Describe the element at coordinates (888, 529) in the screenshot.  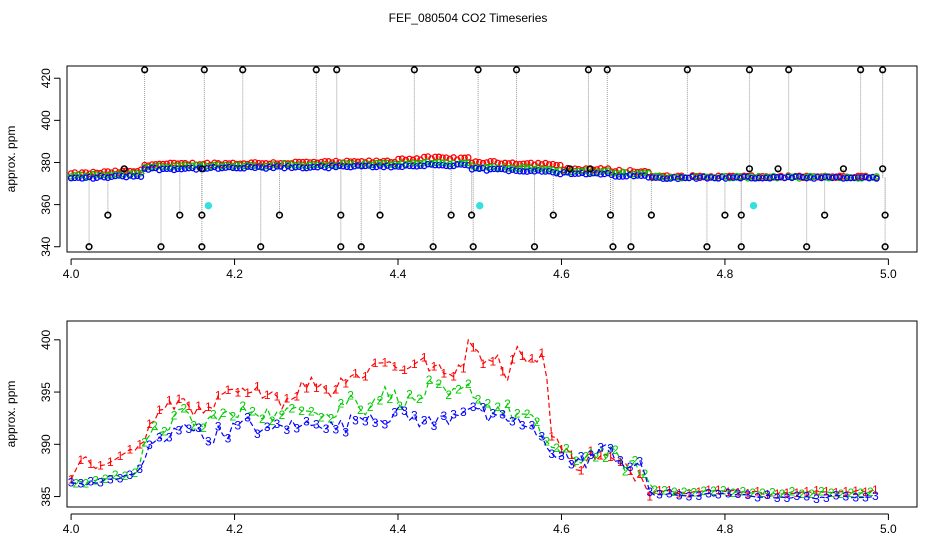
I see `bottom-x-tick-label: 5.0` at that location.